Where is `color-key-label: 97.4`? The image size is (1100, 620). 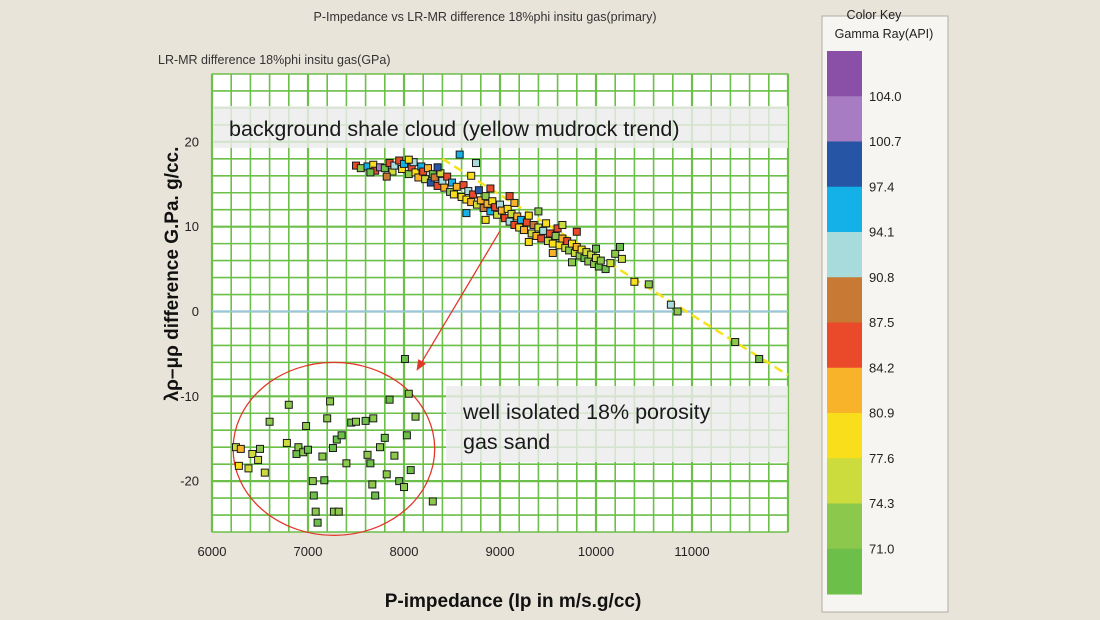
color-key-label: 97.4 is located at coordinates (881, 186).